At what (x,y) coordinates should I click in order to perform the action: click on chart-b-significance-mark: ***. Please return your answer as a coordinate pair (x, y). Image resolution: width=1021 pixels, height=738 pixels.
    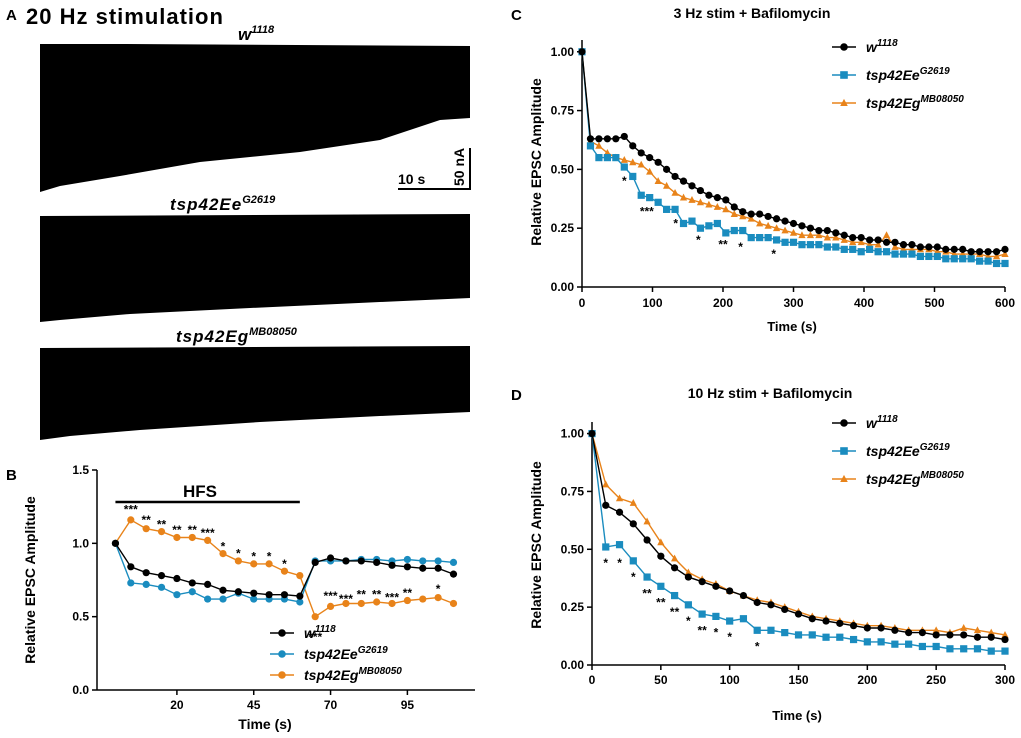
    Looking at the image, I should click on (131, 510).